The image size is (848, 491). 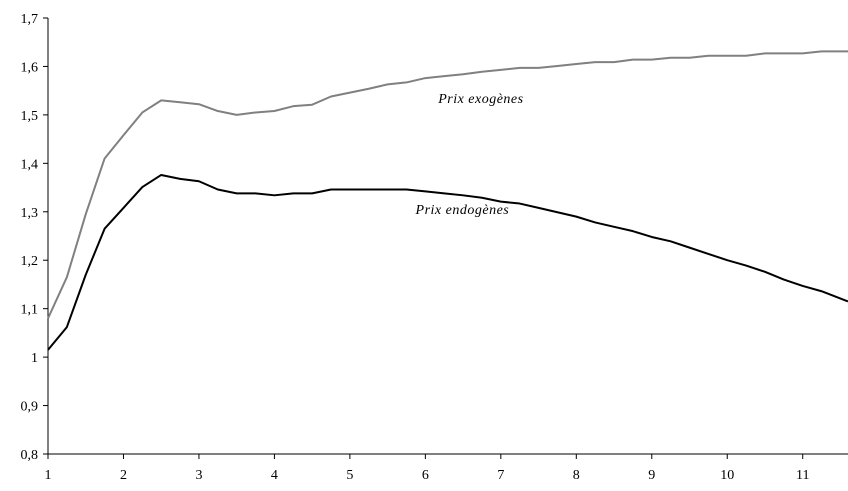 I want to click on x-tick-label: 10, so click(x=727, y=475).